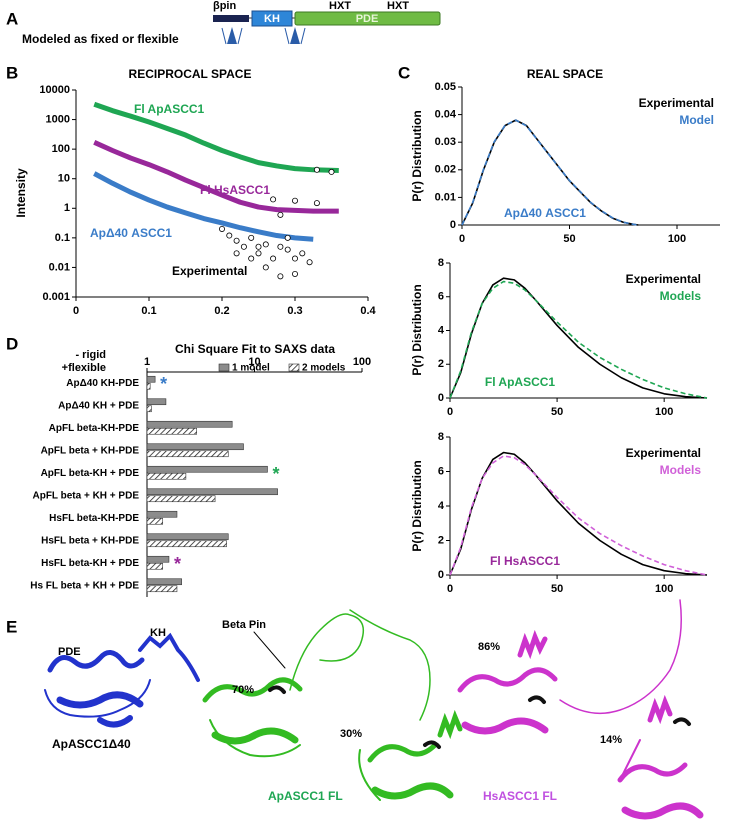 The width and height of the screenshot is (733, 829). What do you see at coordinates (417, 329) in the screenshot?
I see `y-axis-label: P(r) Distribution` at bounding box center [417, 329].